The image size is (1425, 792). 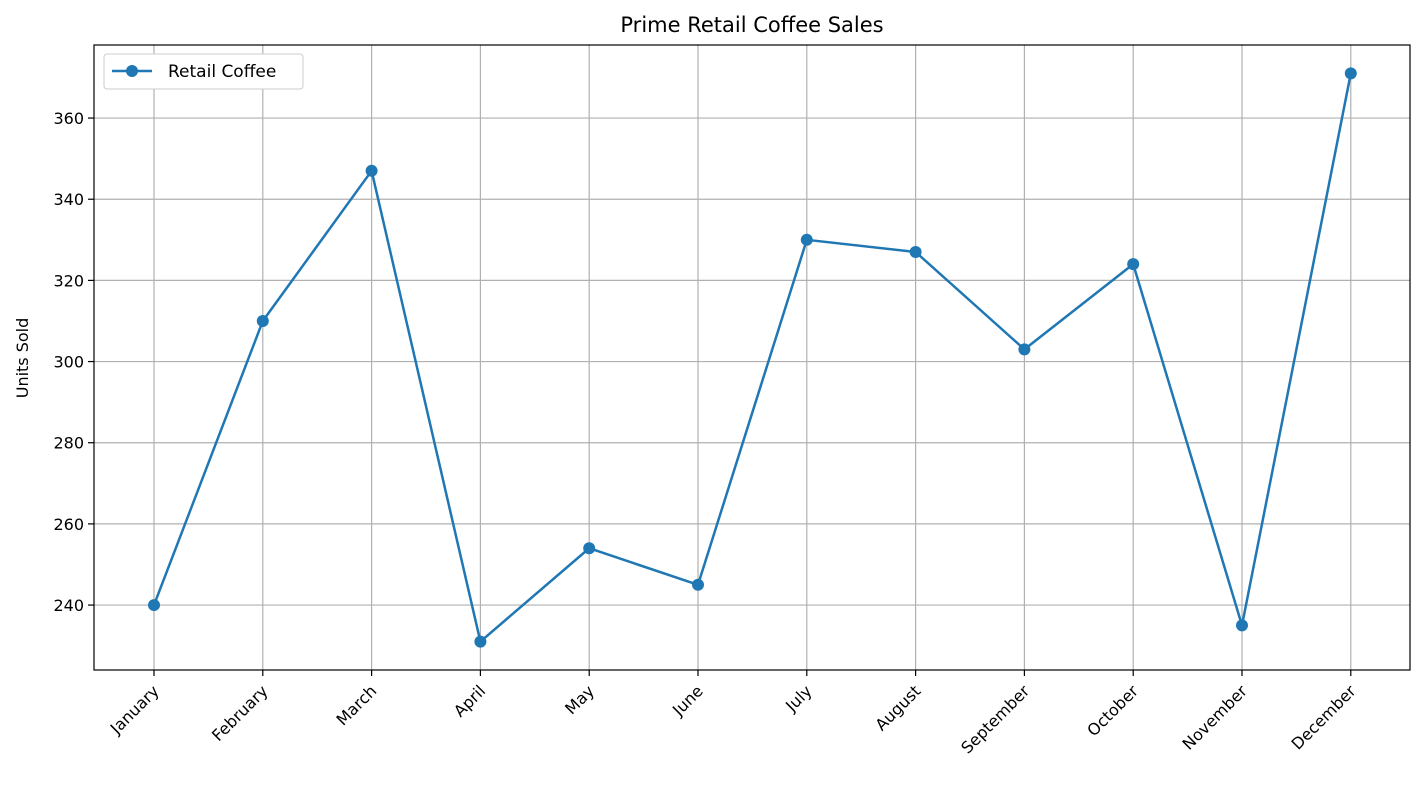 I want to click on legend: Retail Coffee, so click(x=203, y=71).